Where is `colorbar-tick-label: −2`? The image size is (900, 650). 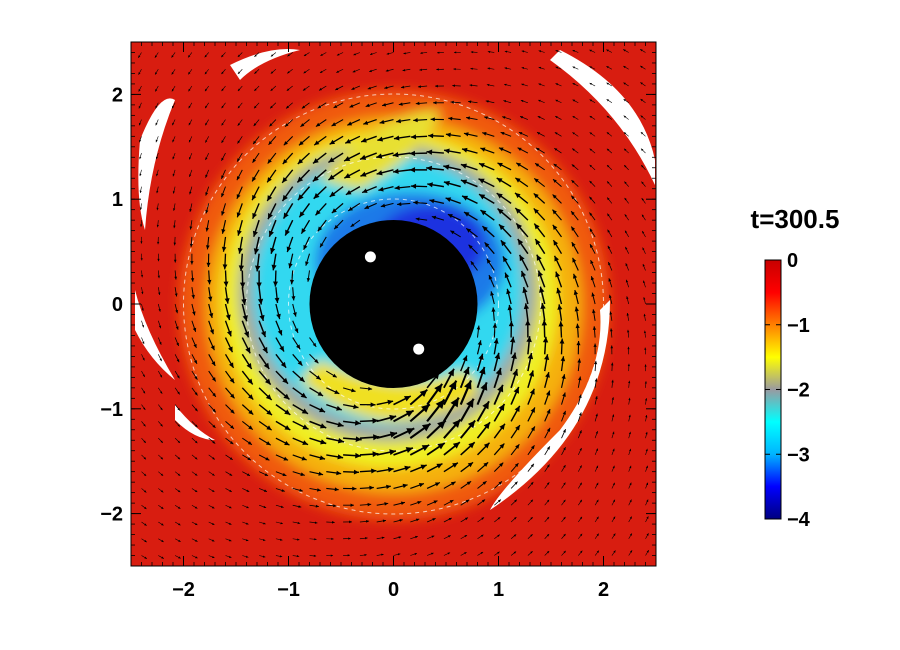 colorbar-tick-label: −2 is located at coordinates (798, 391).